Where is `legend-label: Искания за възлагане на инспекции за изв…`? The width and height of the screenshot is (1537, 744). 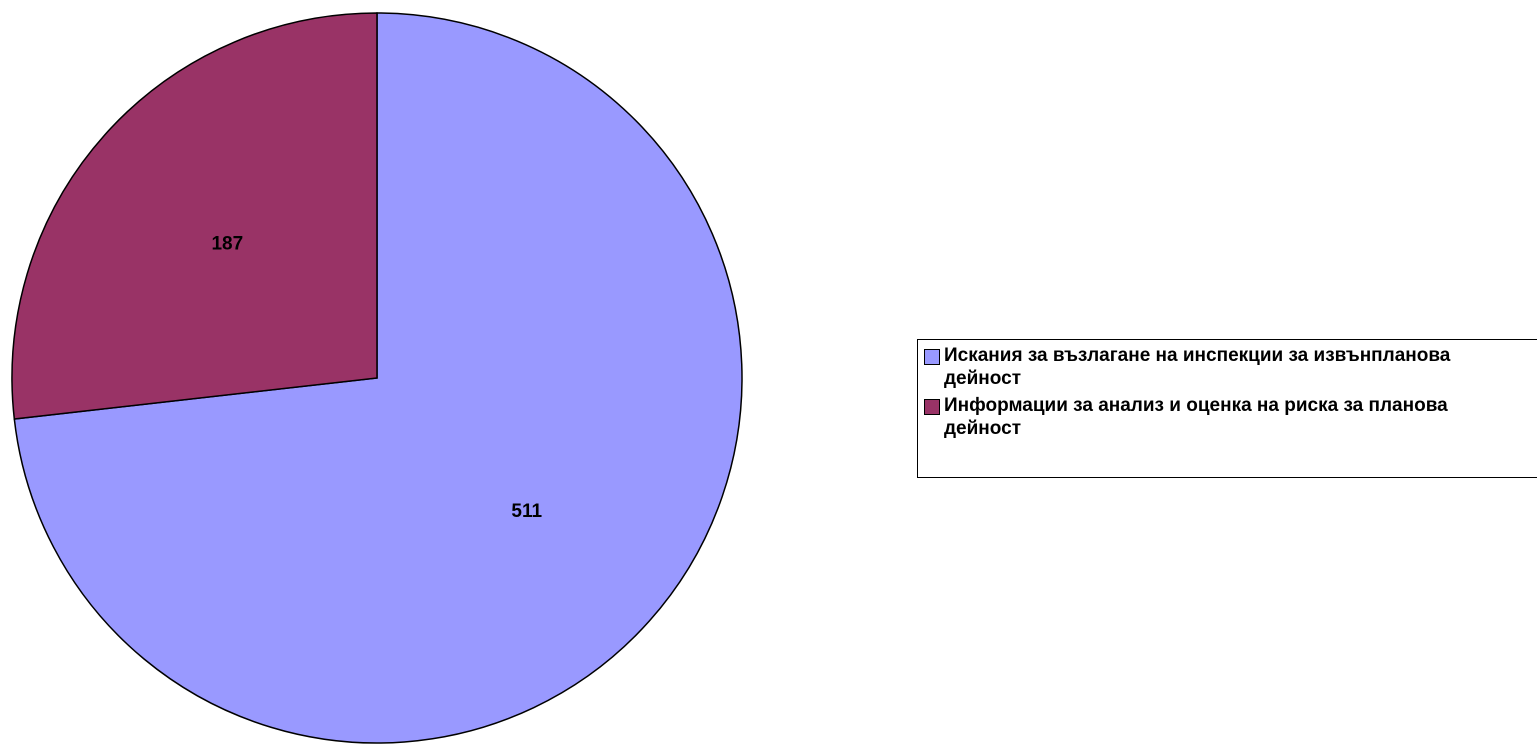
legend-label: Искания за възлагане на инспекции за изв… is located at coordinates (1197, 367).